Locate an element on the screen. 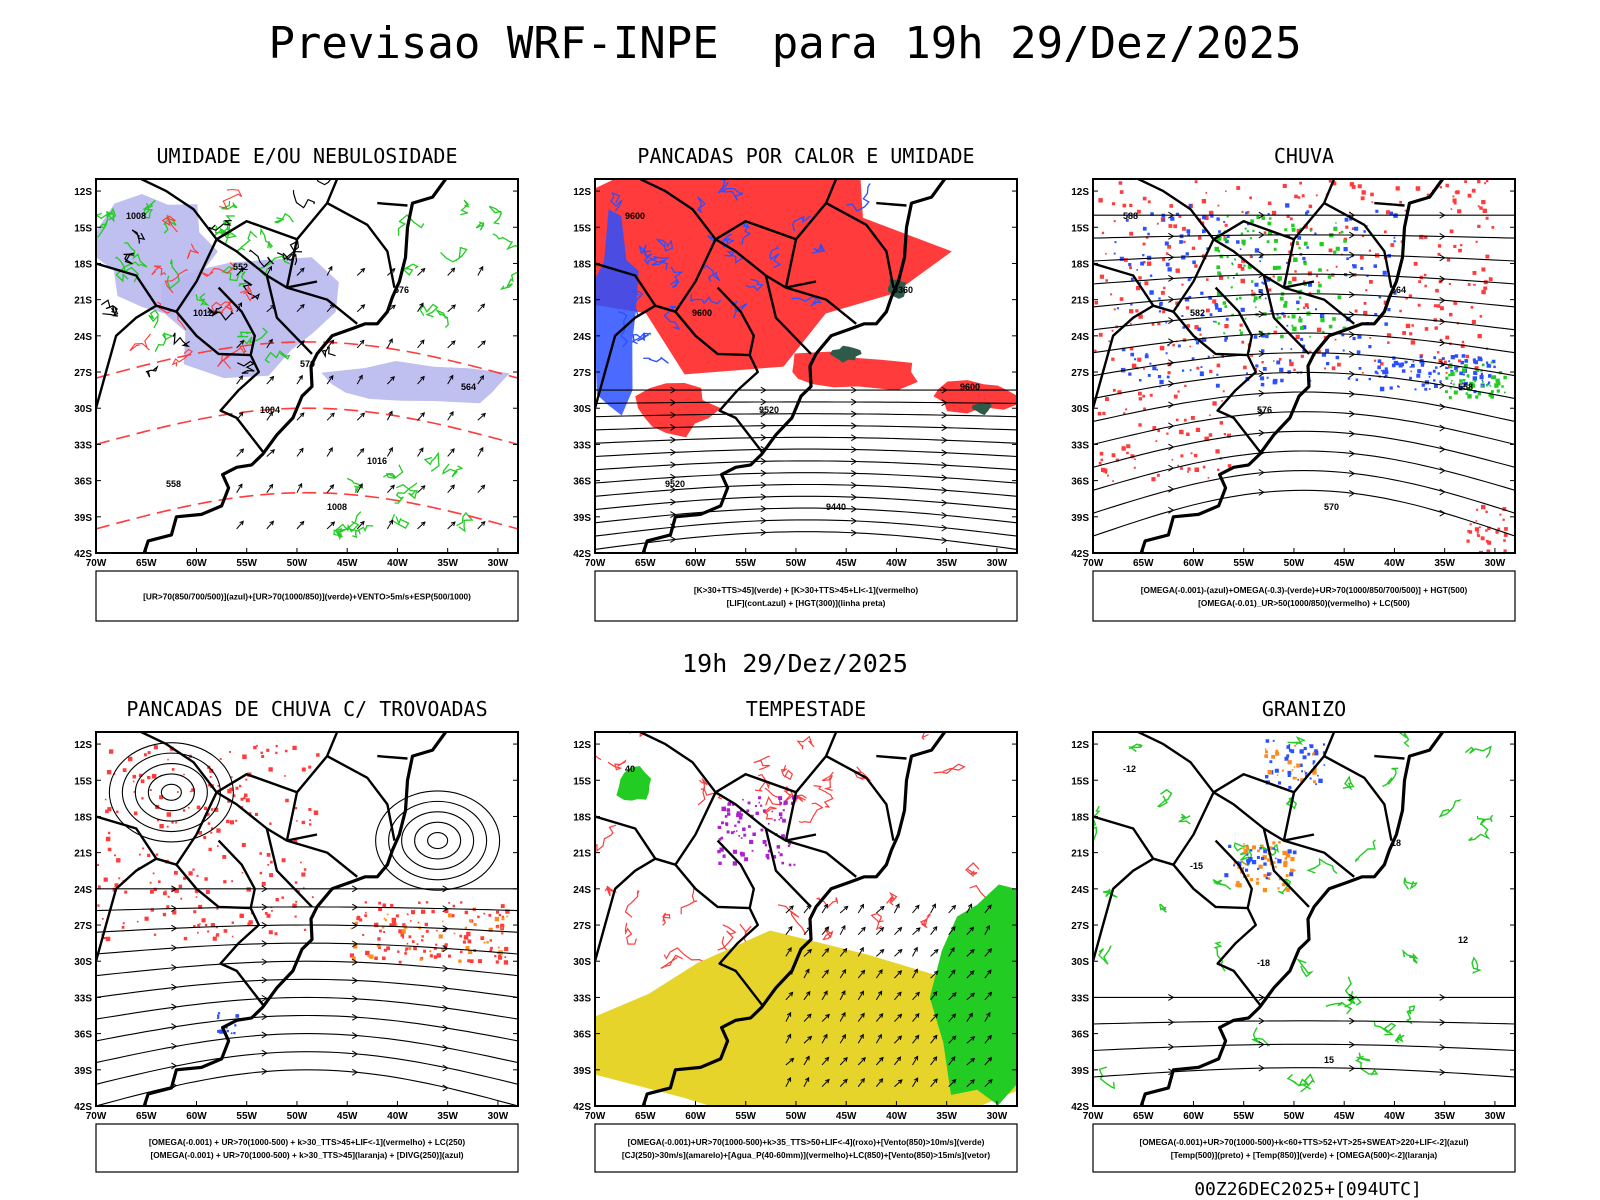 The height and width of the screenshot is (1200, 1600). contour-label: -15 is located at coordinates (1196, 866).